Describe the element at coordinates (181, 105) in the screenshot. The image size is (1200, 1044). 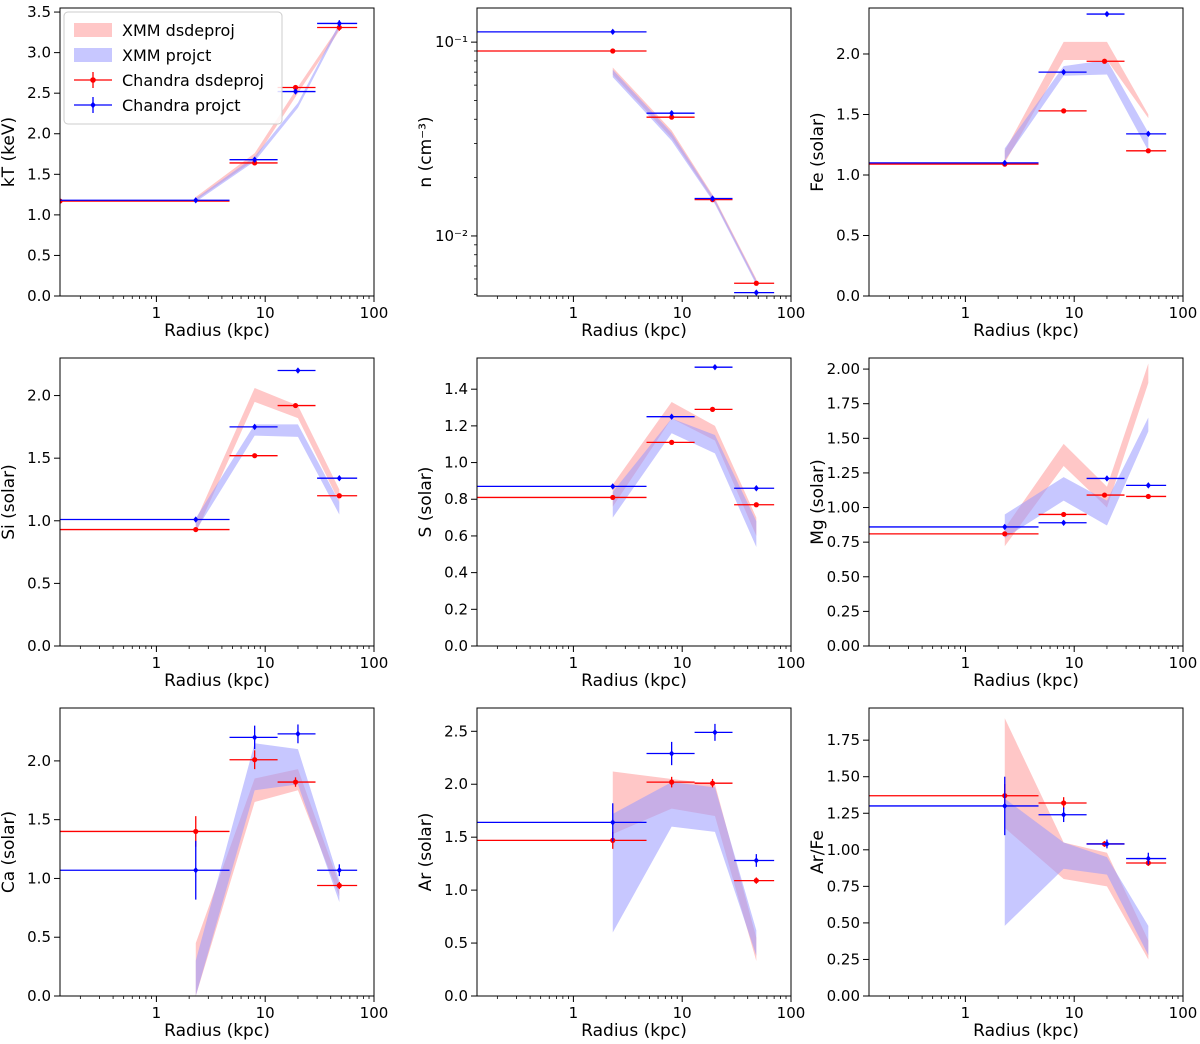
I see `legend-label: Chandra projct` at that location.